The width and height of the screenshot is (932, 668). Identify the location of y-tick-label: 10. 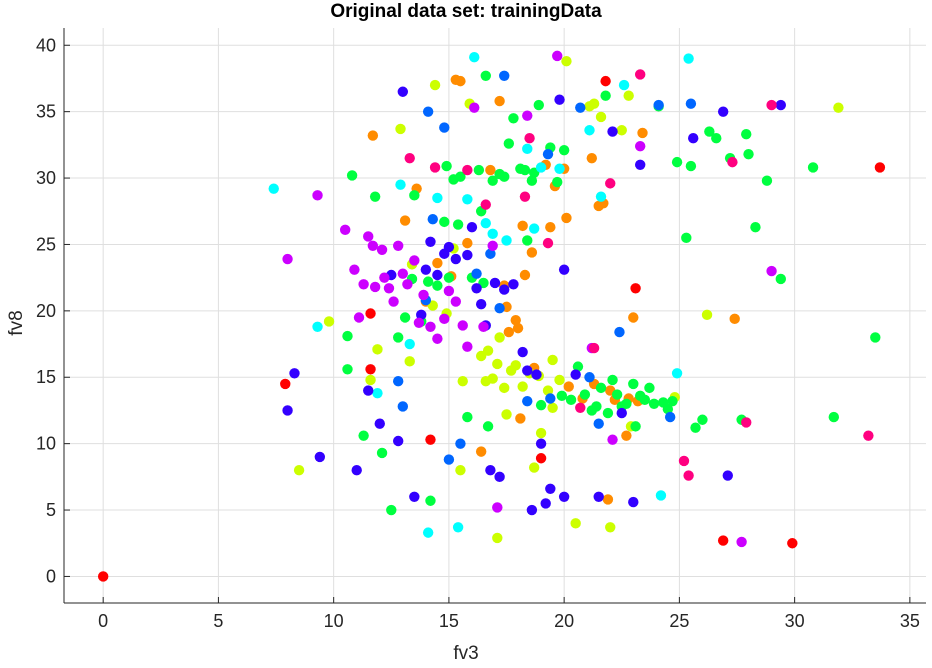
(46, 444).